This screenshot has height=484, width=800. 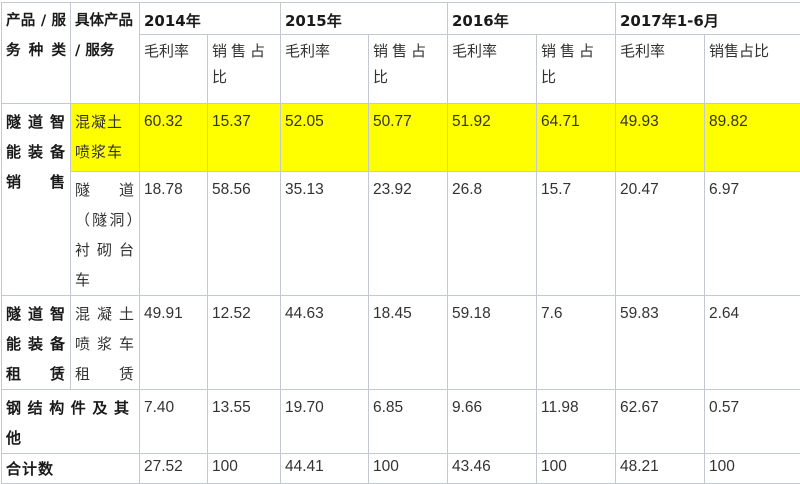 I want to click on value-cell: 51.92, so click(x=492, y=138).